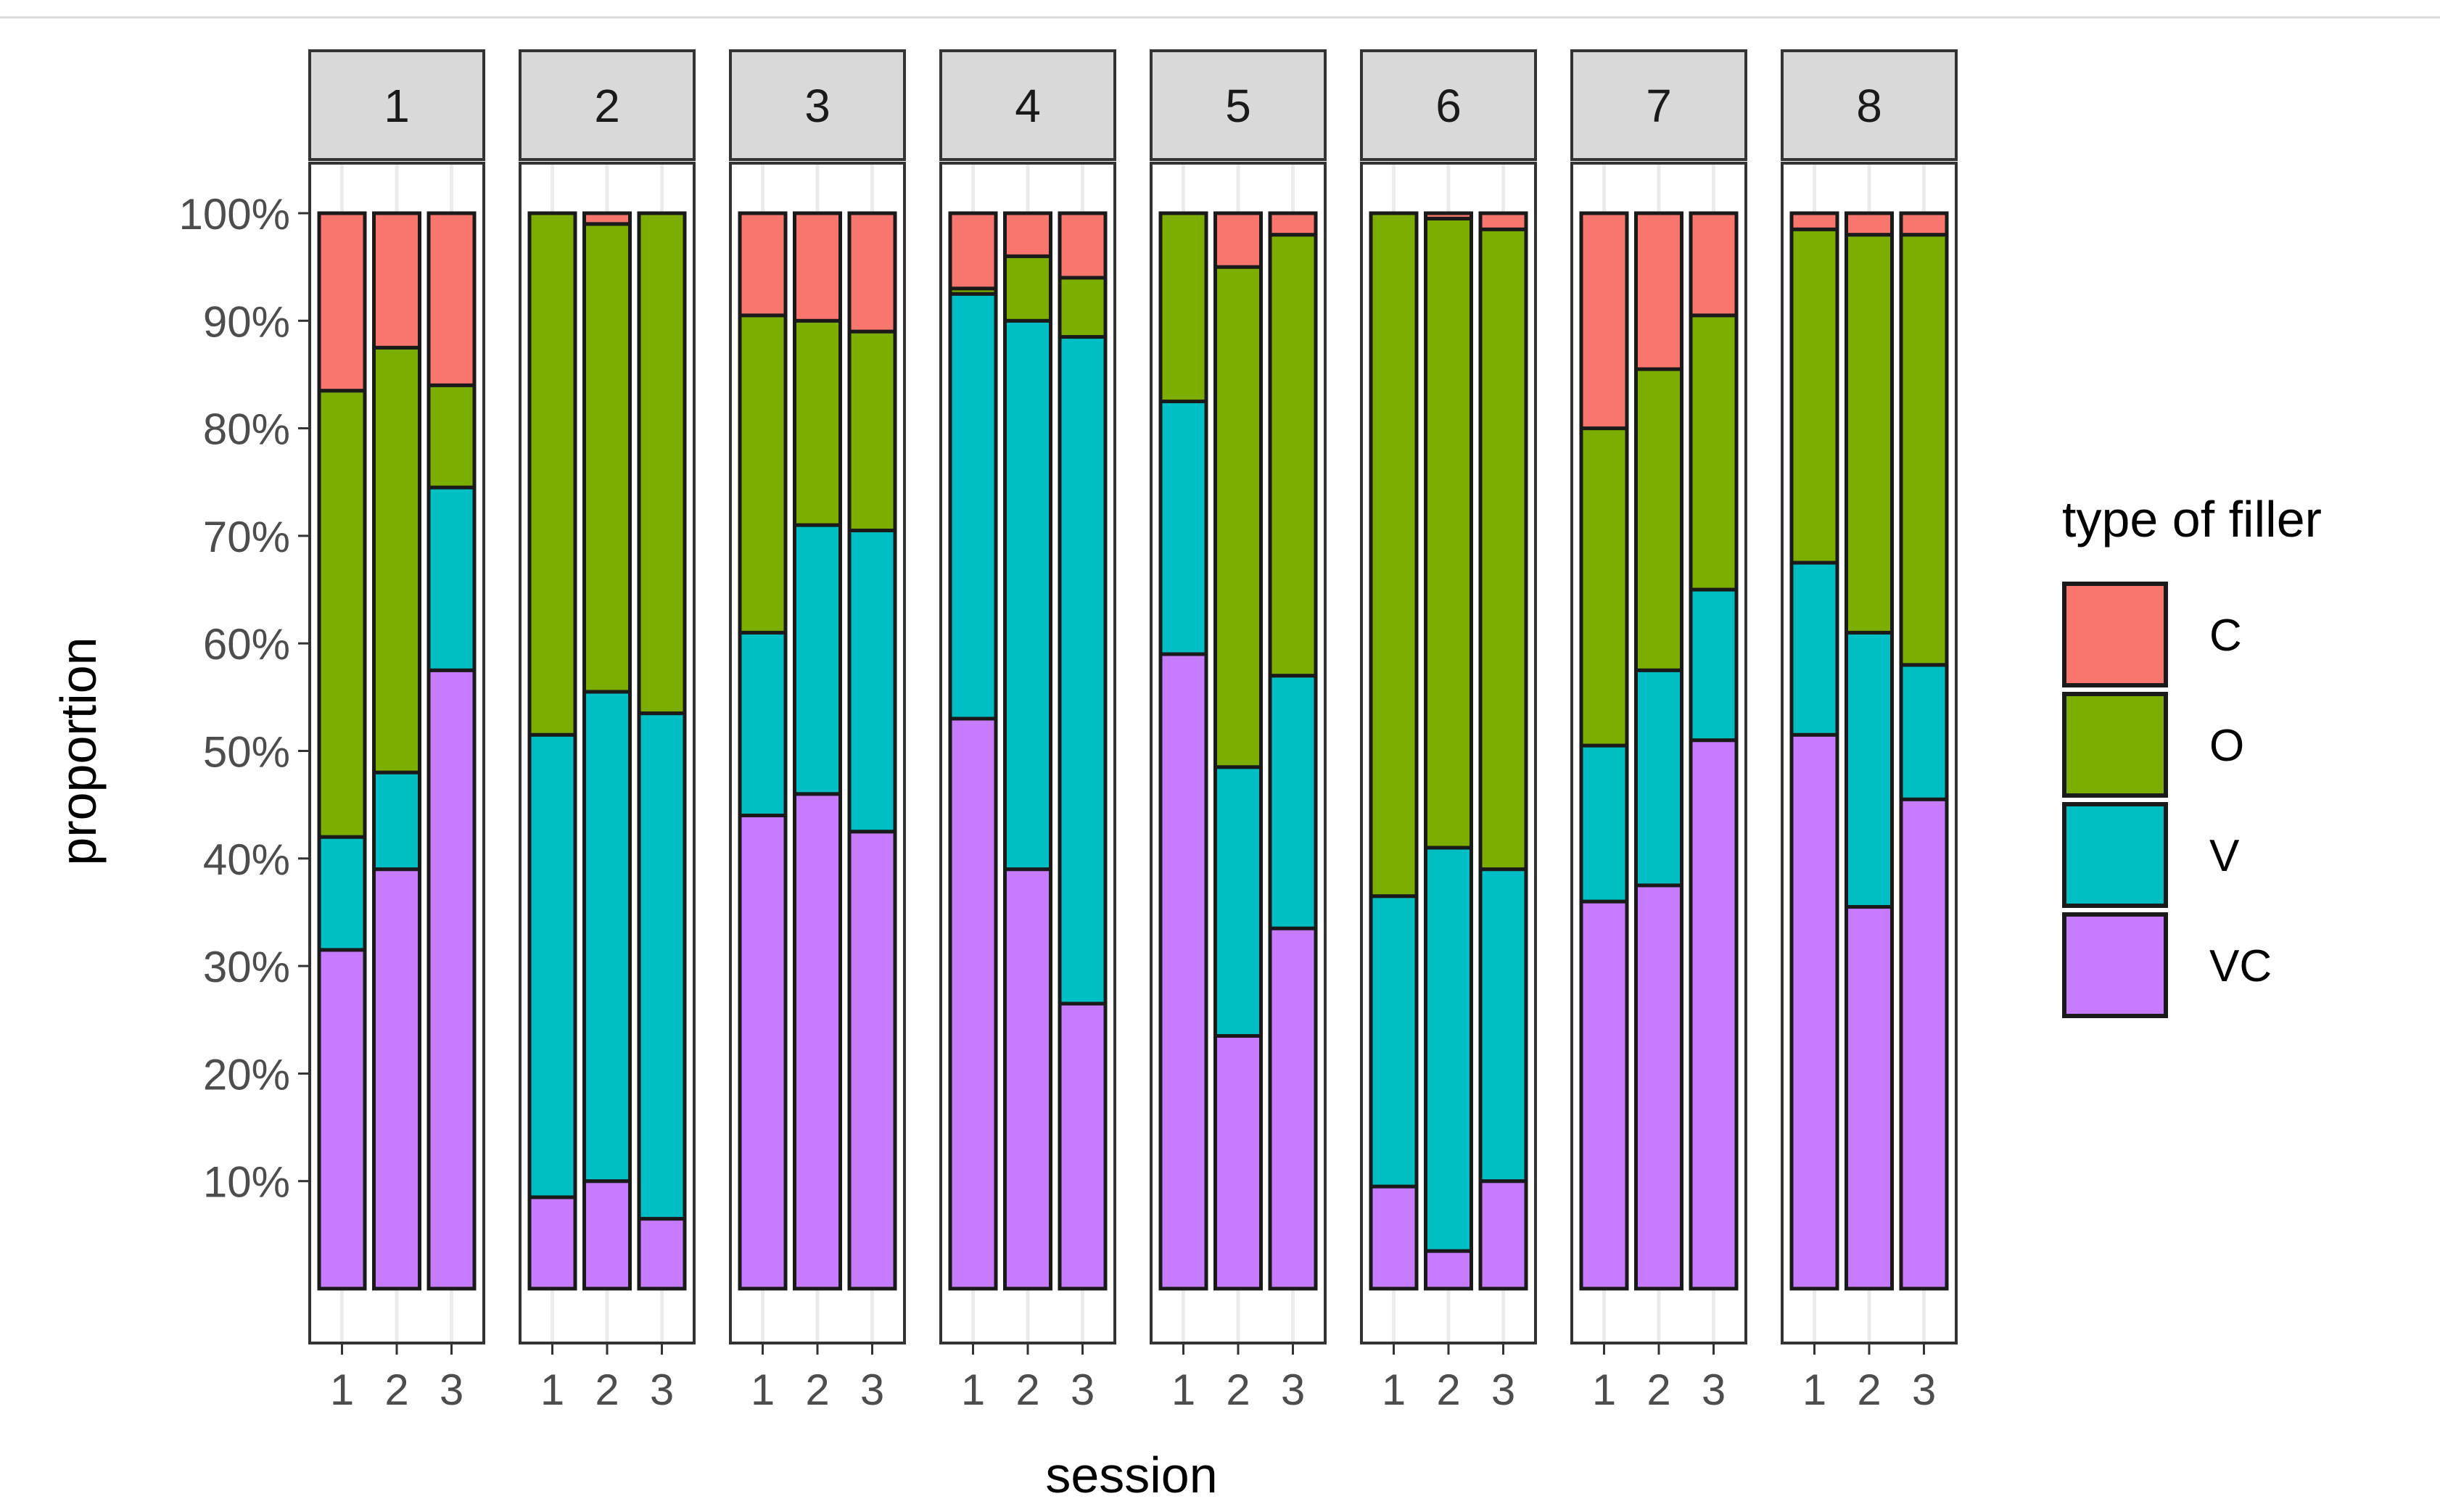 Image resolution: width=2440 pixels, height=1512 pixels. What do you see at coordinates (1869, 106) in the screenshot?
I see `facet-strip-label: 8` at bounding box center [1869, 106].